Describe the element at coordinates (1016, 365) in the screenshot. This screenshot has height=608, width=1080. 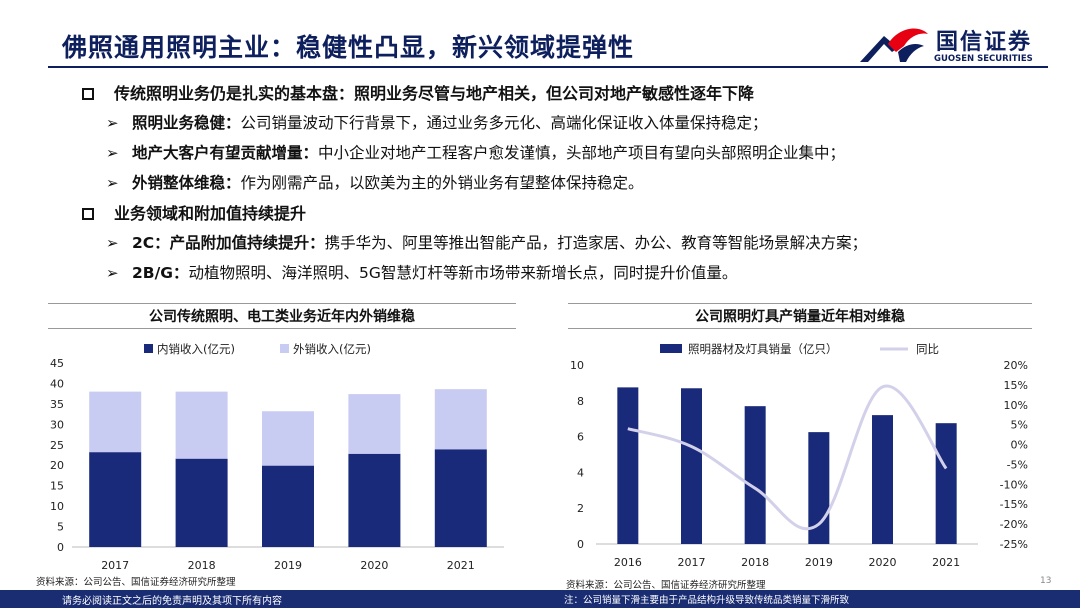
I see `y2-tick-label: 20%` at that location.